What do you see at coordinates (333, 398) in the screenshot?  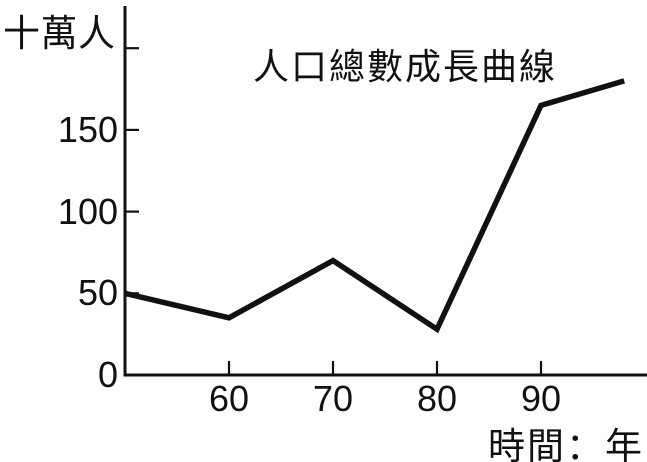 I see `x-tick-label-70: 70` at bounding box center [333, 398].